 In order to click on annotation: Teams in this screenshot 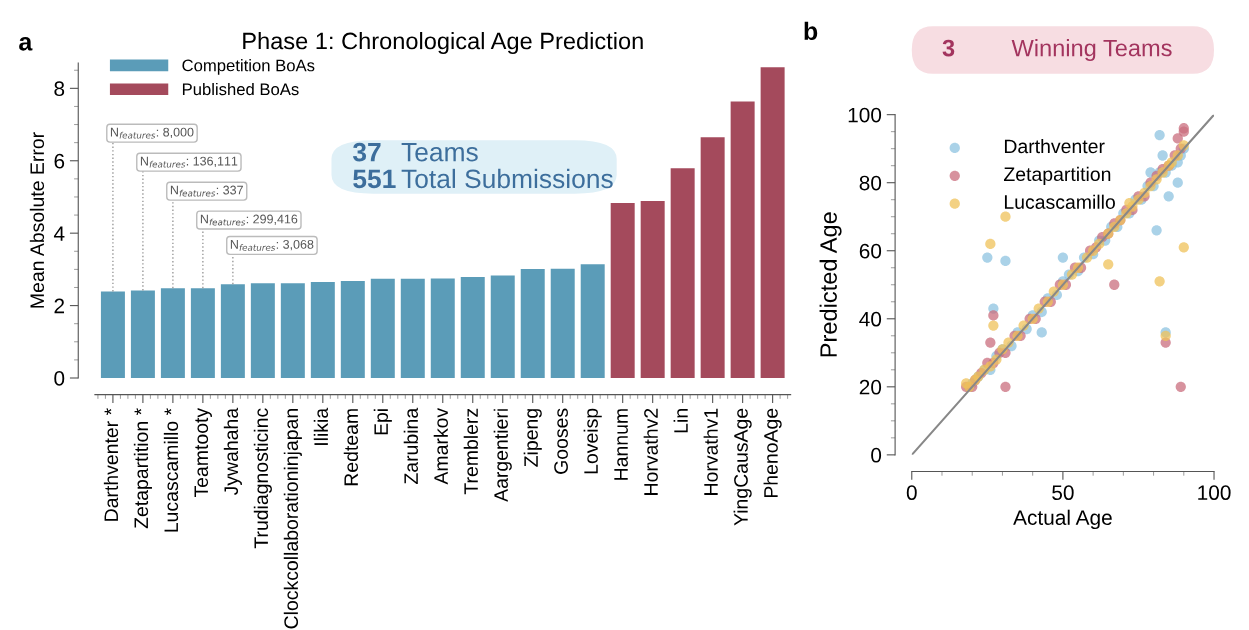, I will do `click(439, 152)`.